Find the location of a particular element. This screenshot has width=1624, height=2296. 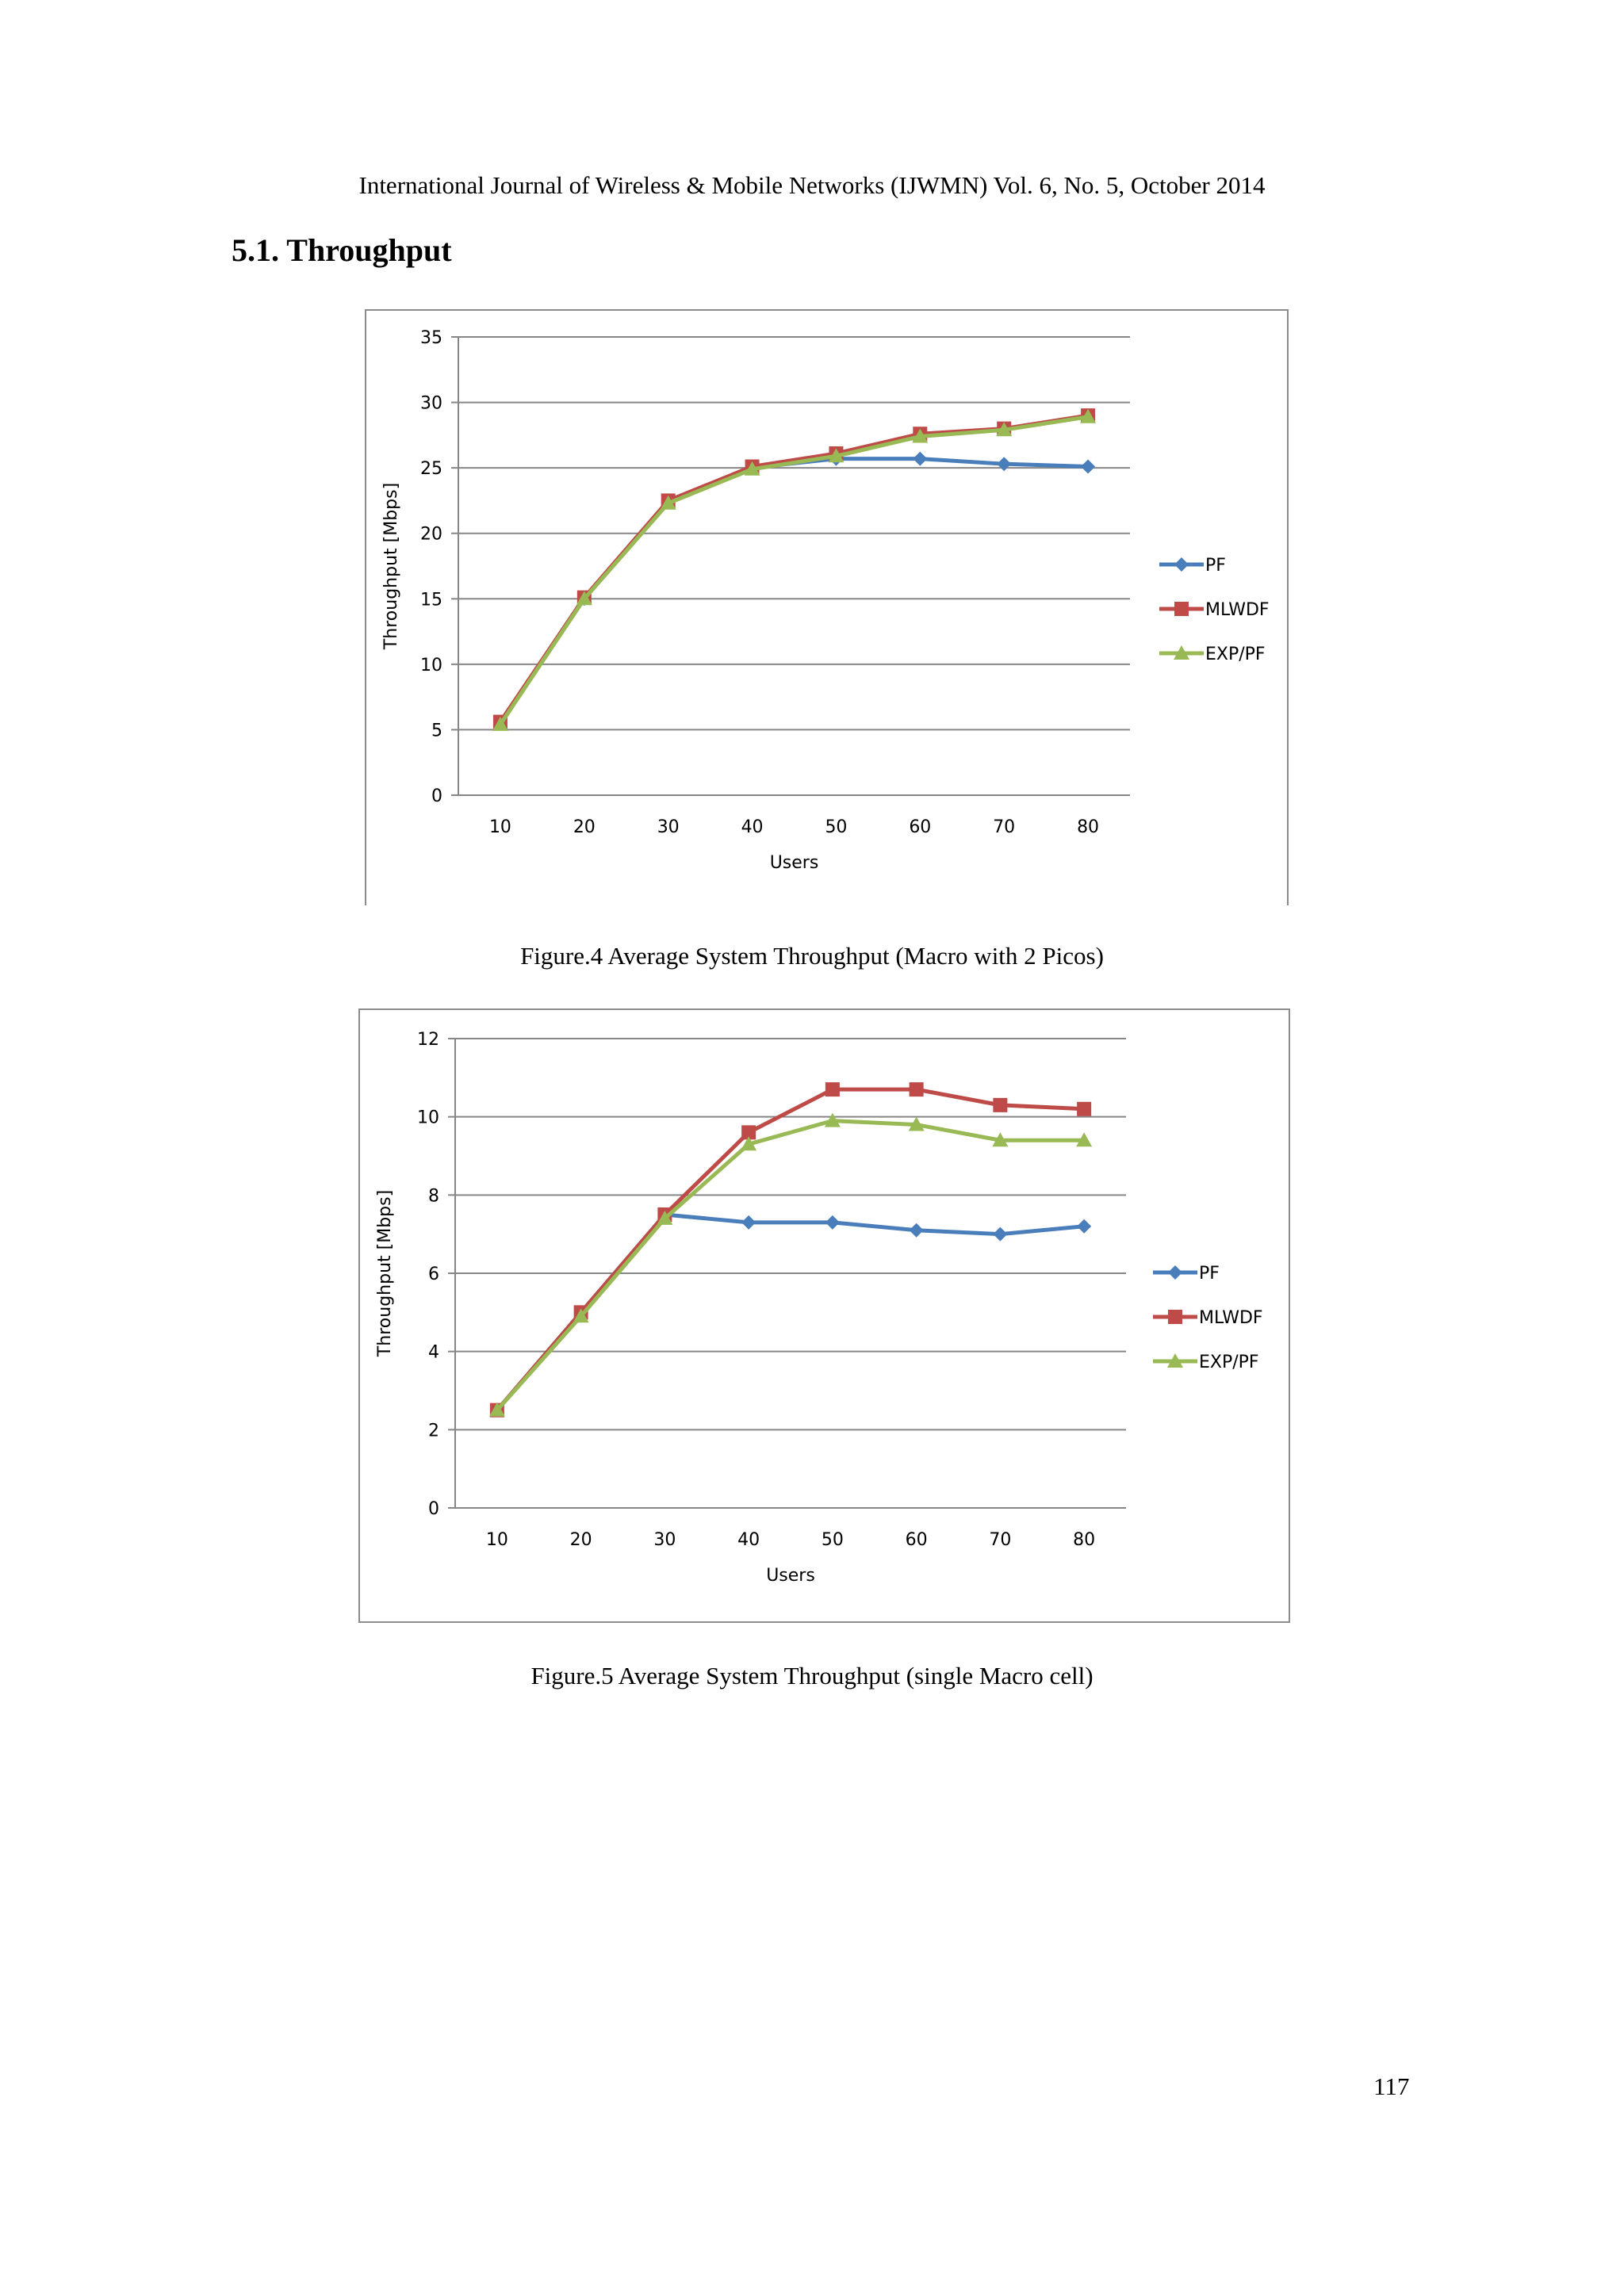

section-heading: 5.1. Throughput is located at coordinates (342, 250).